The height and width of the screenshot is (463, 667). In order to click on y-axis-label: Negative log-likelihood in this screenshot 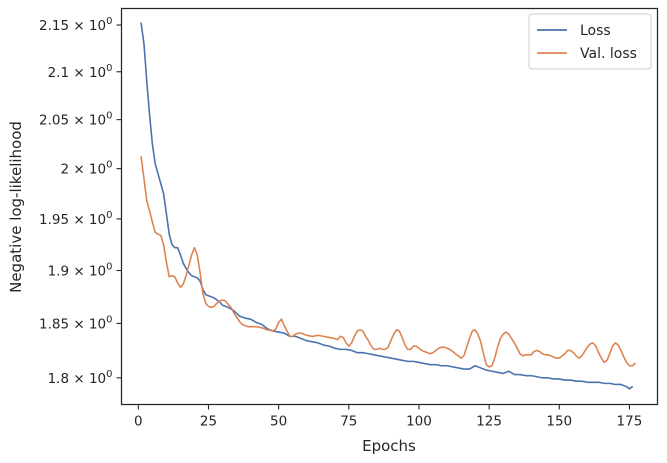, I will do `click(16, 207)`.